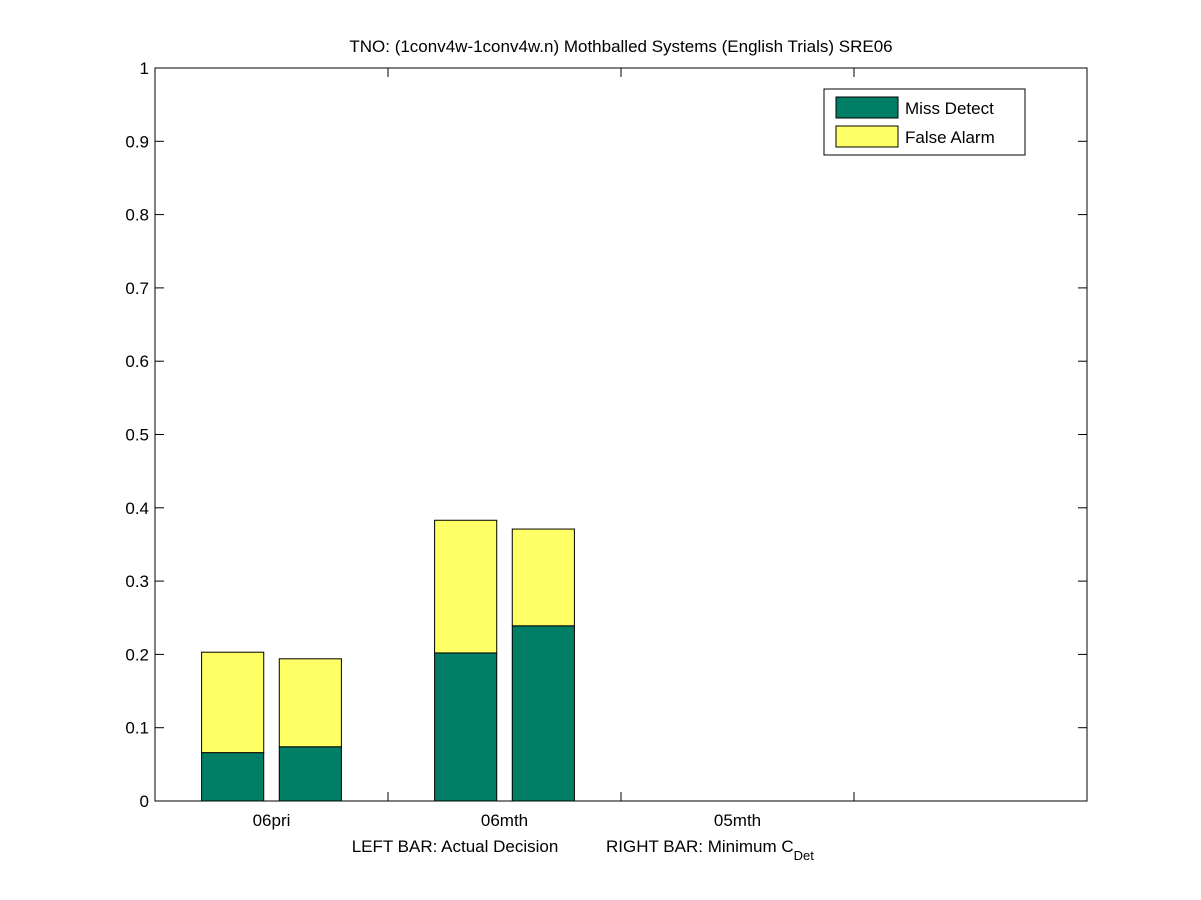 Image resolution: width=1201 pixels, height=900 pixels. I want to click on legend-swatch-false-alarm, so click(867, 136).